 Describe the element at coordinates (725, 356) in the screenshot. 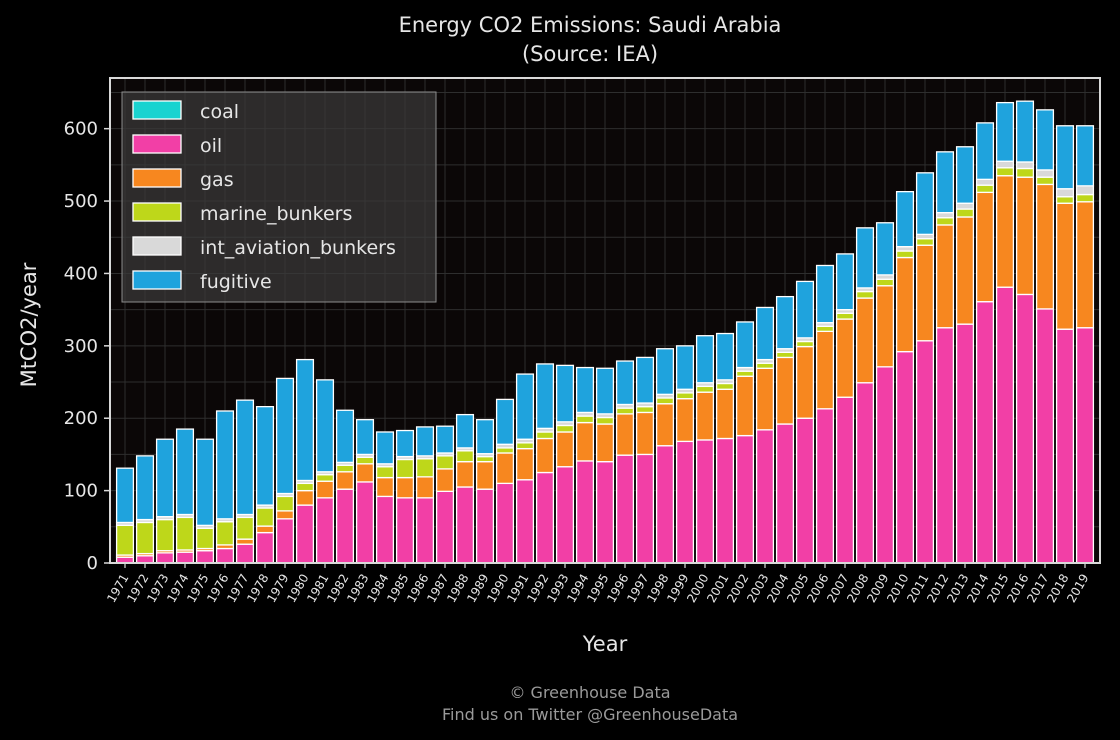

I see `bar-fugitive-2001` at that location.